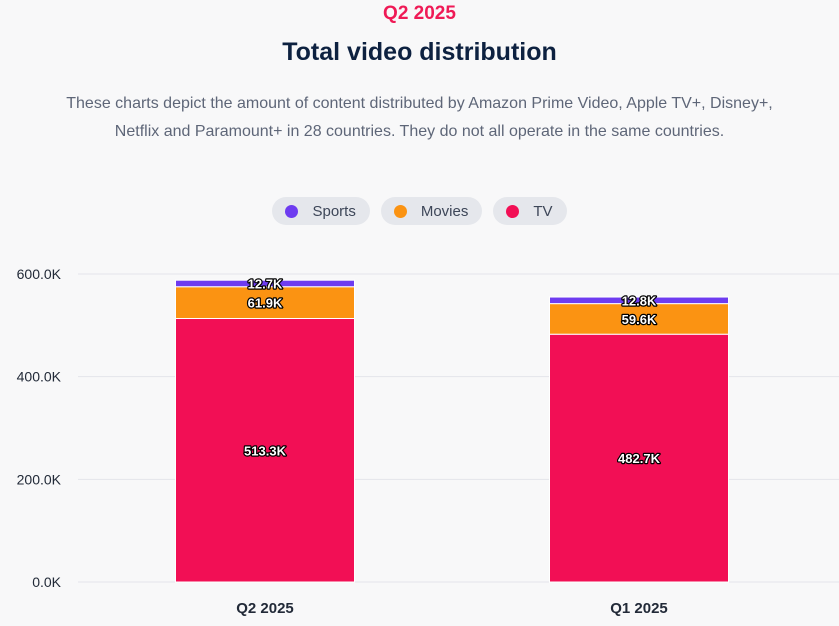  I want to click on x-category-label-1: Q1 2025, so click(639, 608).